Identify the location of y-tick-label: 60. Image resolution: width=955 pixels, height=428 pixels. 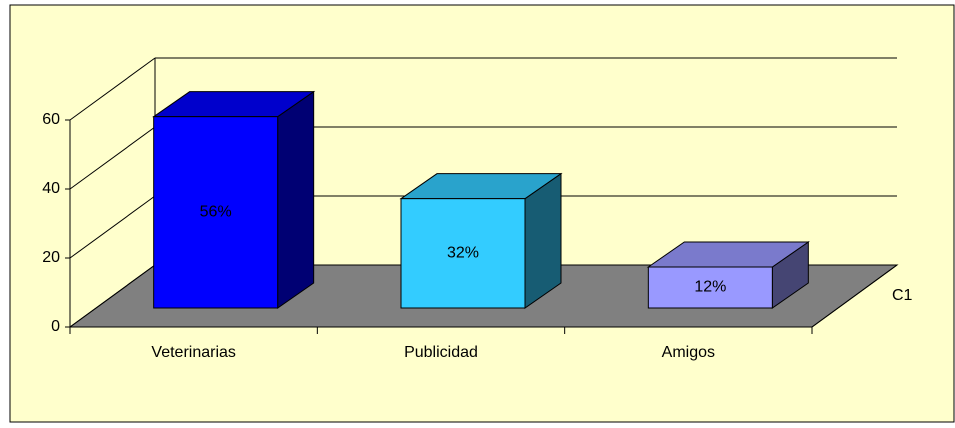
(51, 119).